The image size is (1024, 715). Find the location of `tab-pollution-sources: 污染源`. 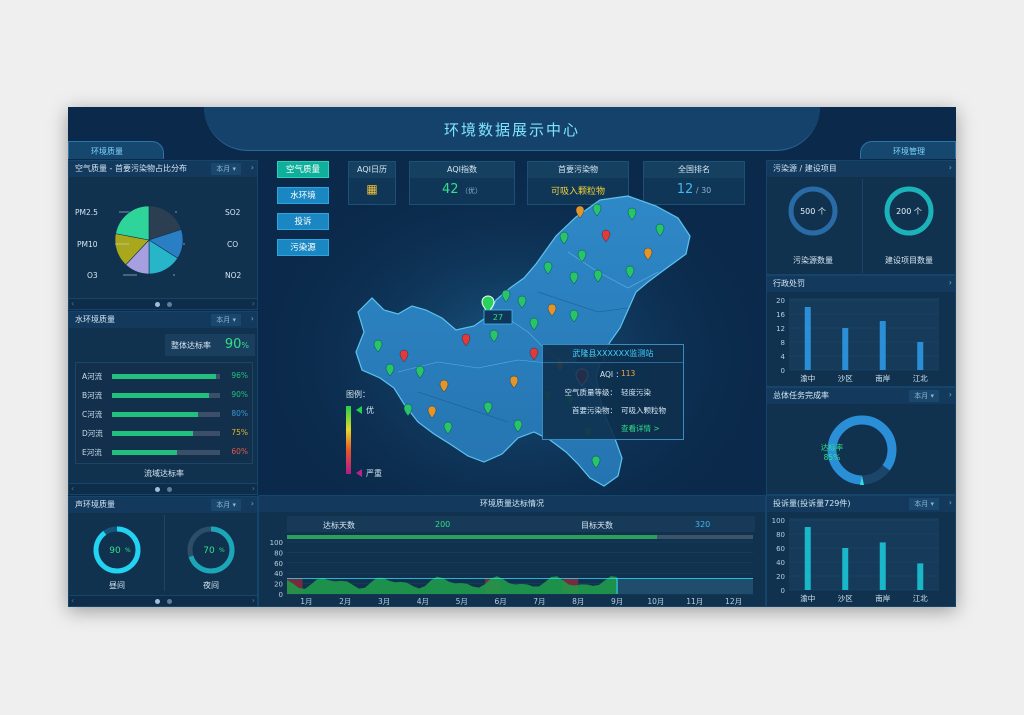

tab-pollution-sources: 污染源 is located at coordinates (303, 247).